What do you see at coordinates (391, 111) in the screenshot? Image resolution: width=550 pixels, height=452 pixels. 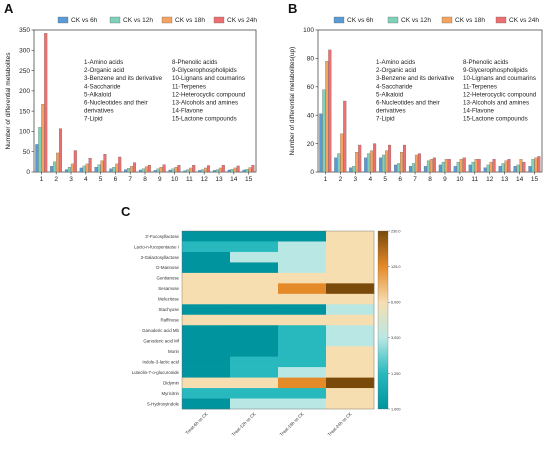 I see `panel-b-category-legend-item: derivatives` at bounding box center [391, 111].